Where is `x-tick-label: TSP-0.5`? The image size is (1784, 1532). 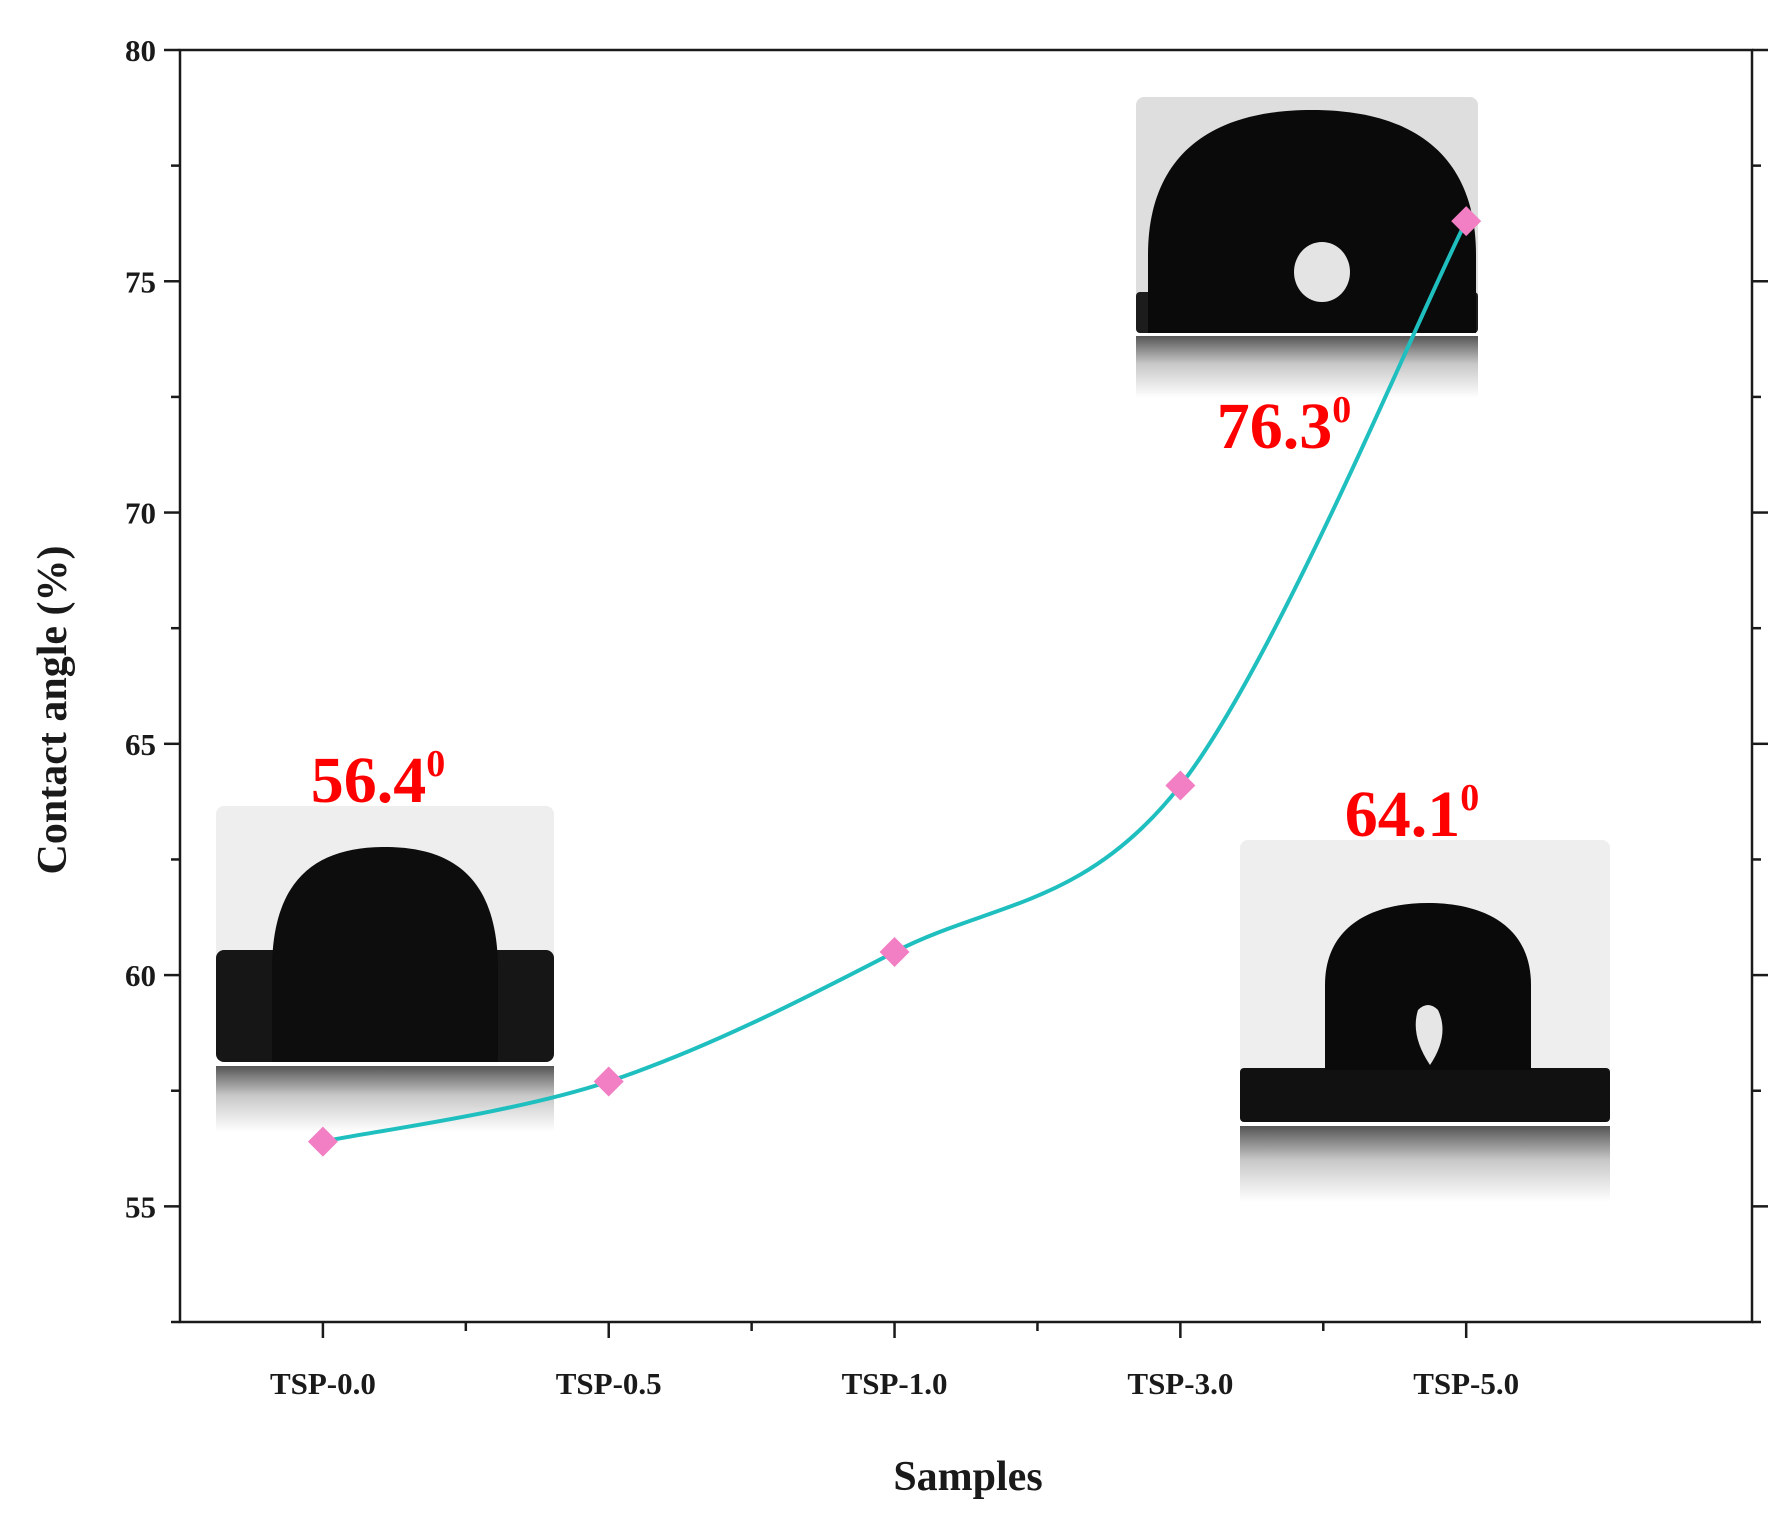
x-tick-label: TSP-0.5 is located at coordinates (609, 1383).